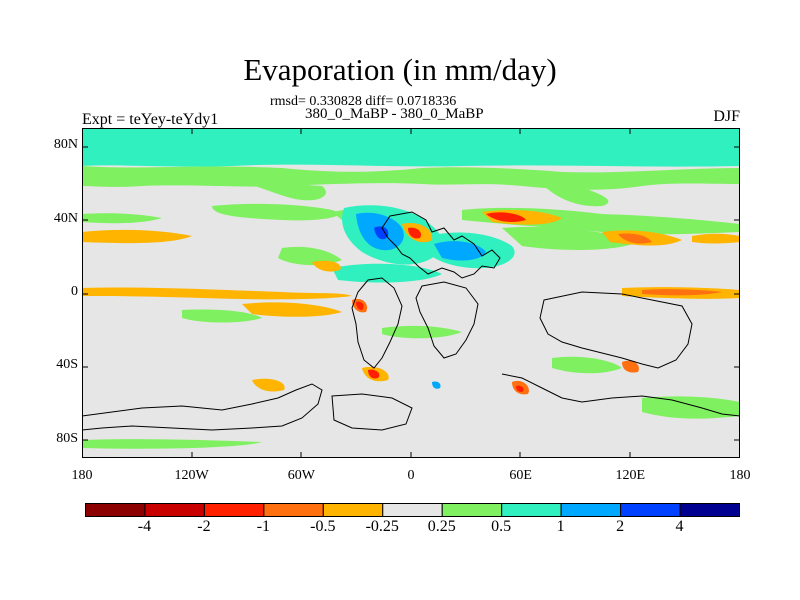 Image resolution: width=800 pixels, height=600 pixels. Describe the element at coordinates (363, 101) in the screenshot. I see `rmsd-diff-stats: rmsd= 0.330828 diff= 0.0718336` at that location.